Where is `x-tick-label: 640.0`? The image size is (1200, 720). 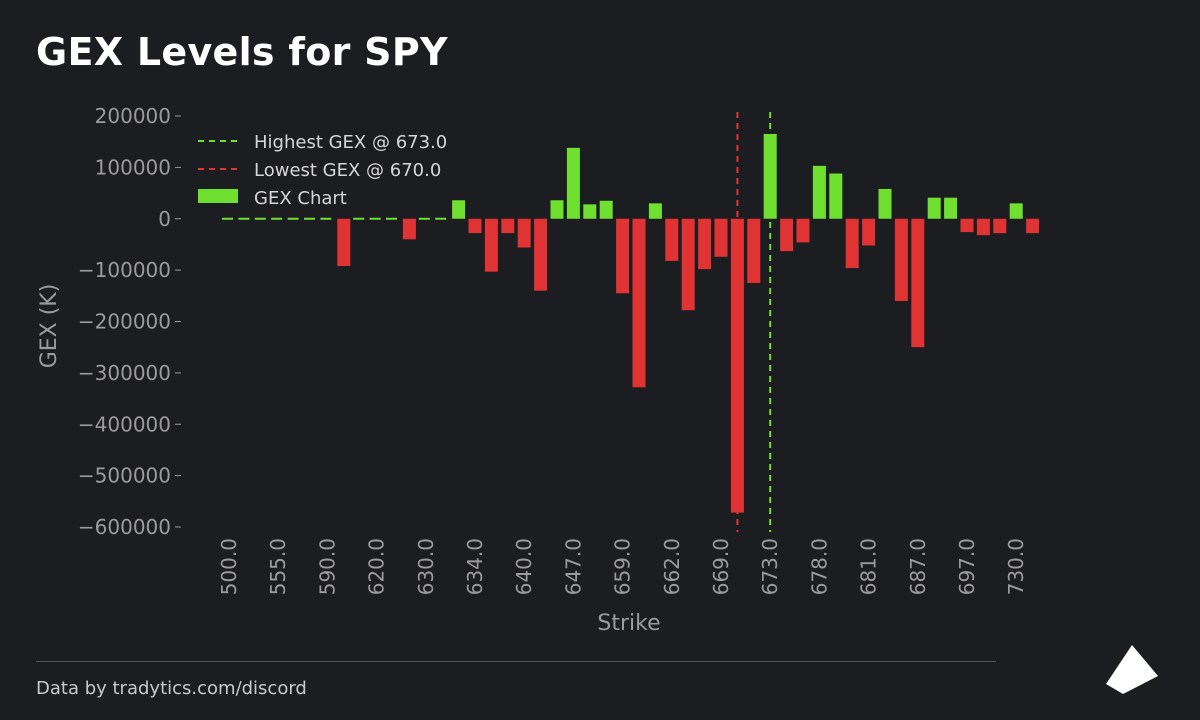
x-tick-label: 640.0 is located at coordinates (524, 566).